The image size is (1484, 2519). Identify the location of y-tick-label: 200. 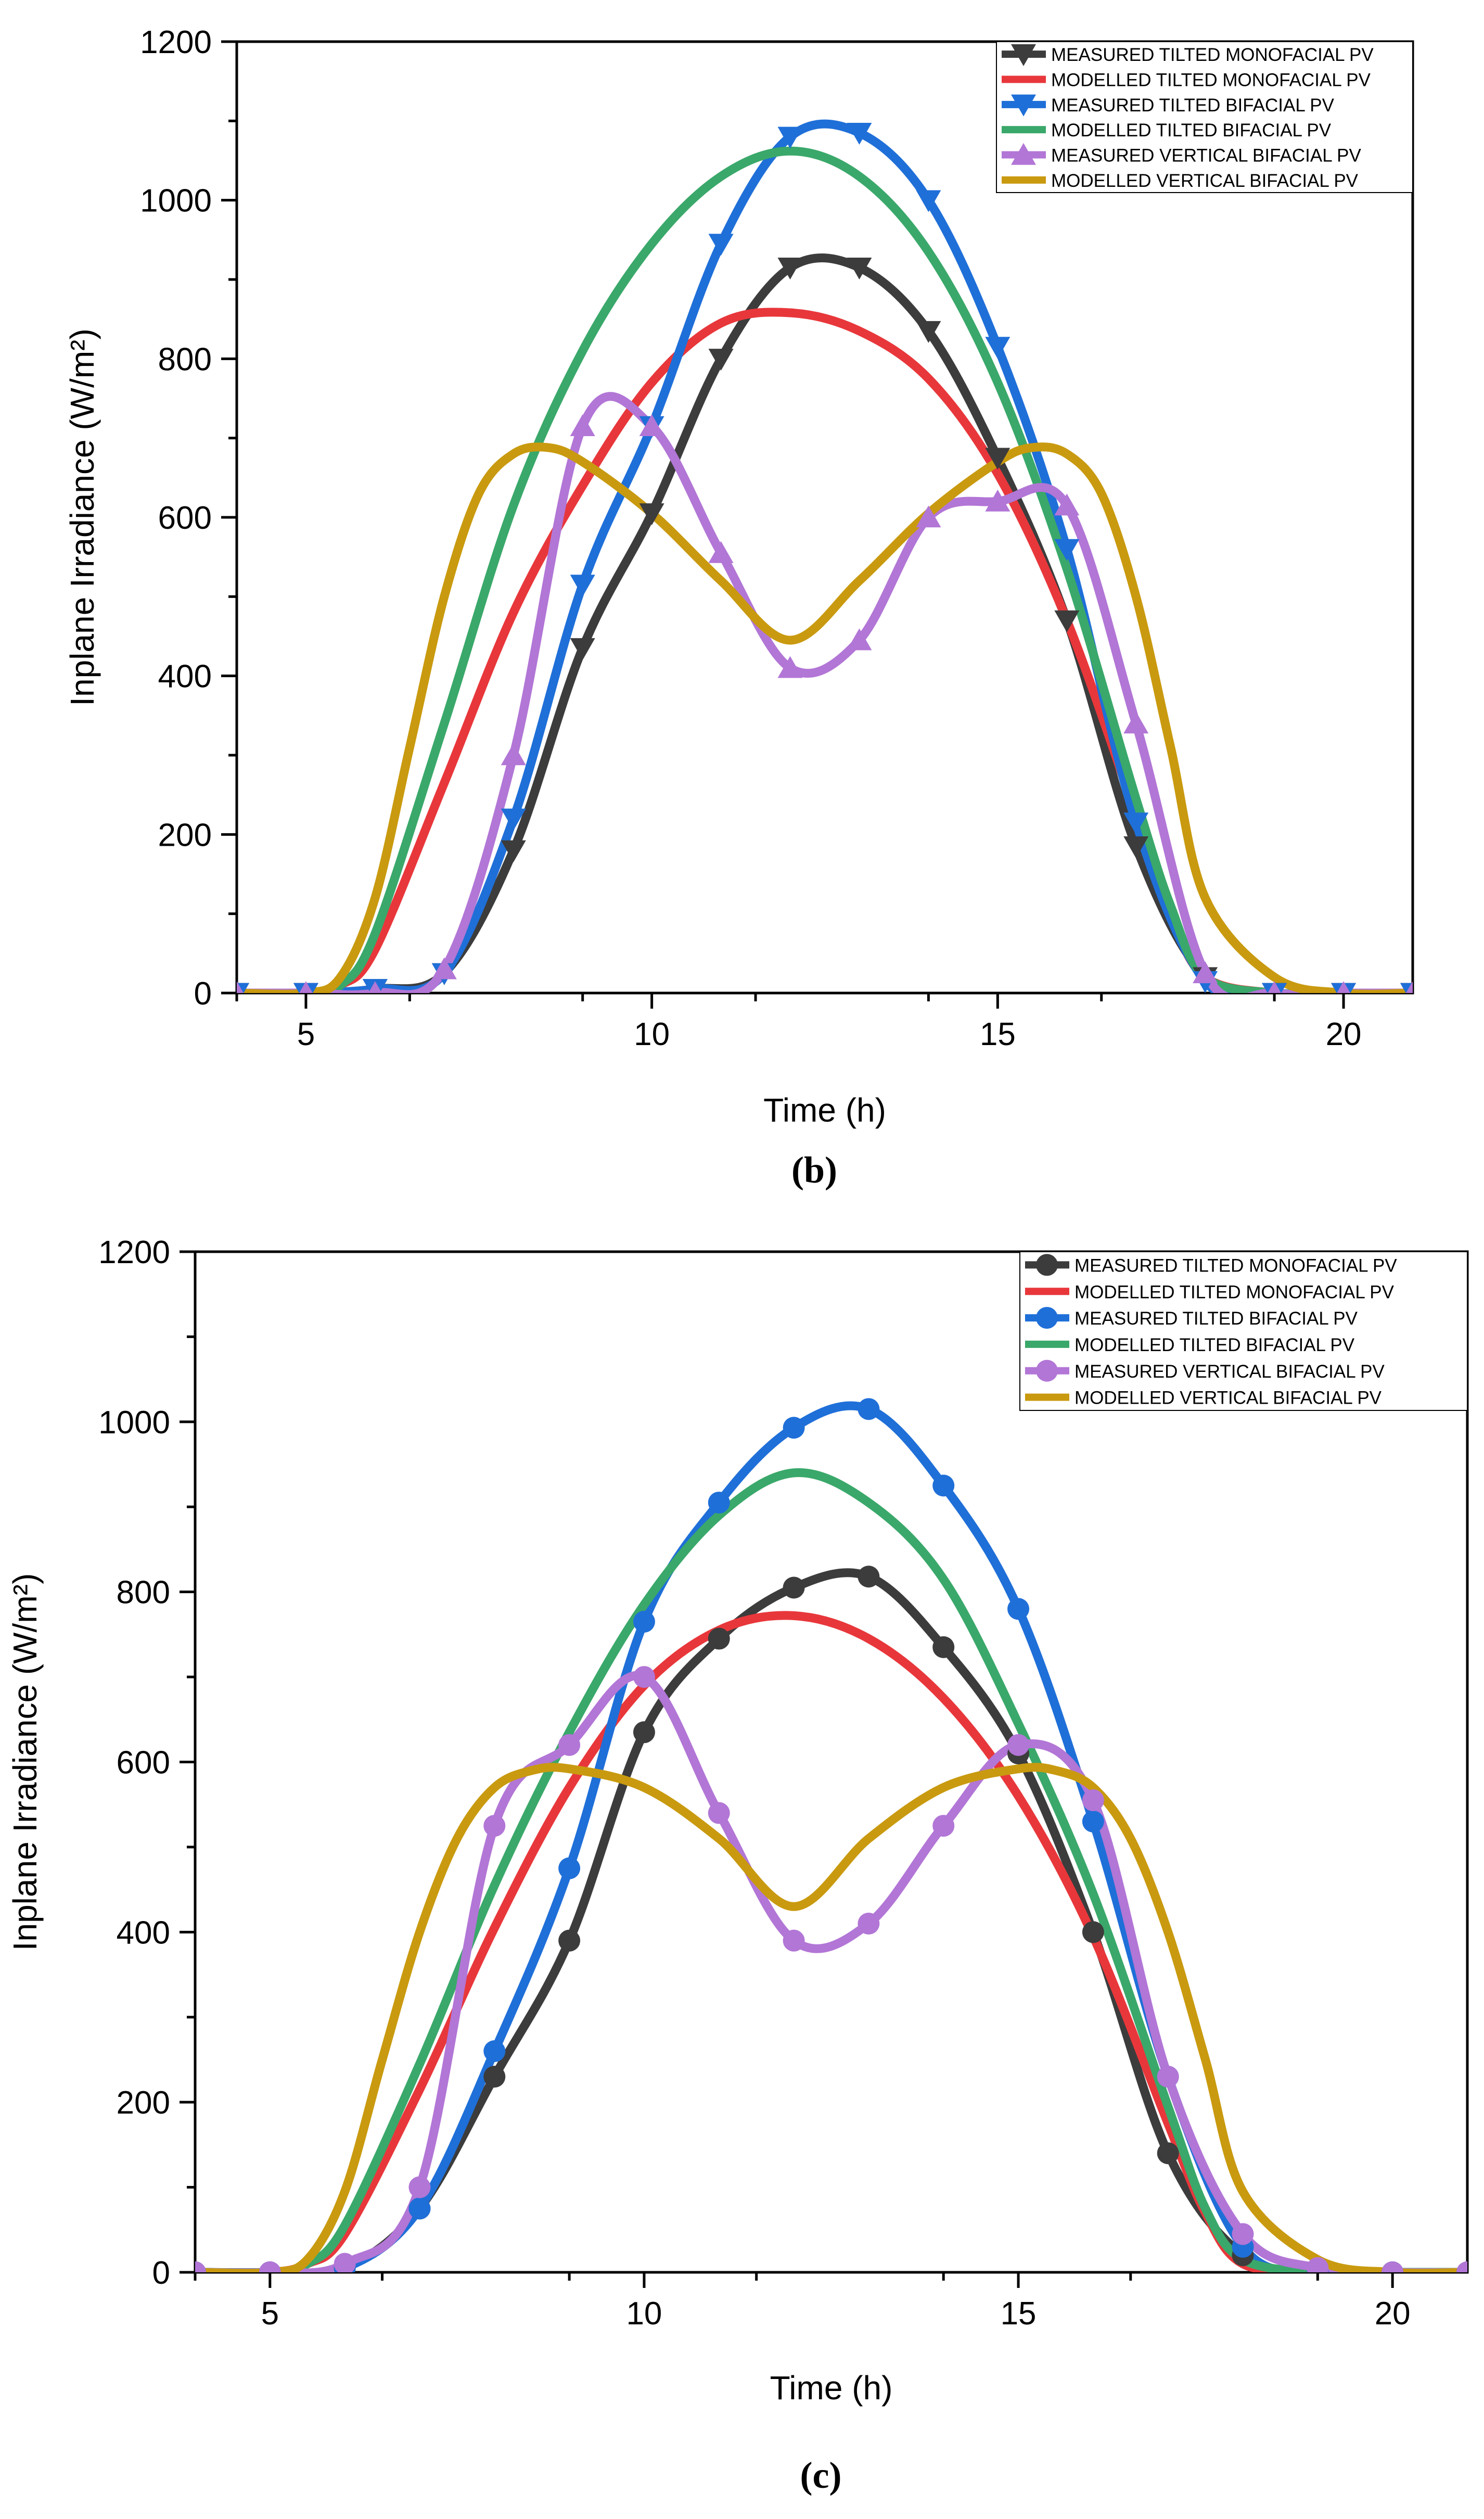
(143, 2103).